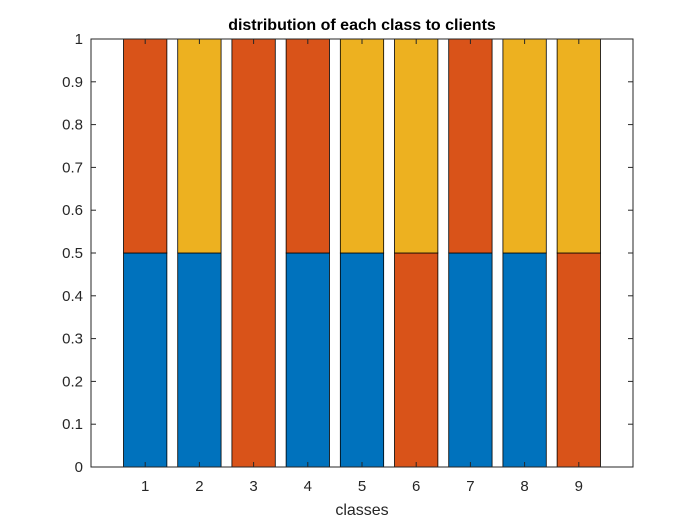  I want to click on x-tick-label: 4, so click(308, 486).